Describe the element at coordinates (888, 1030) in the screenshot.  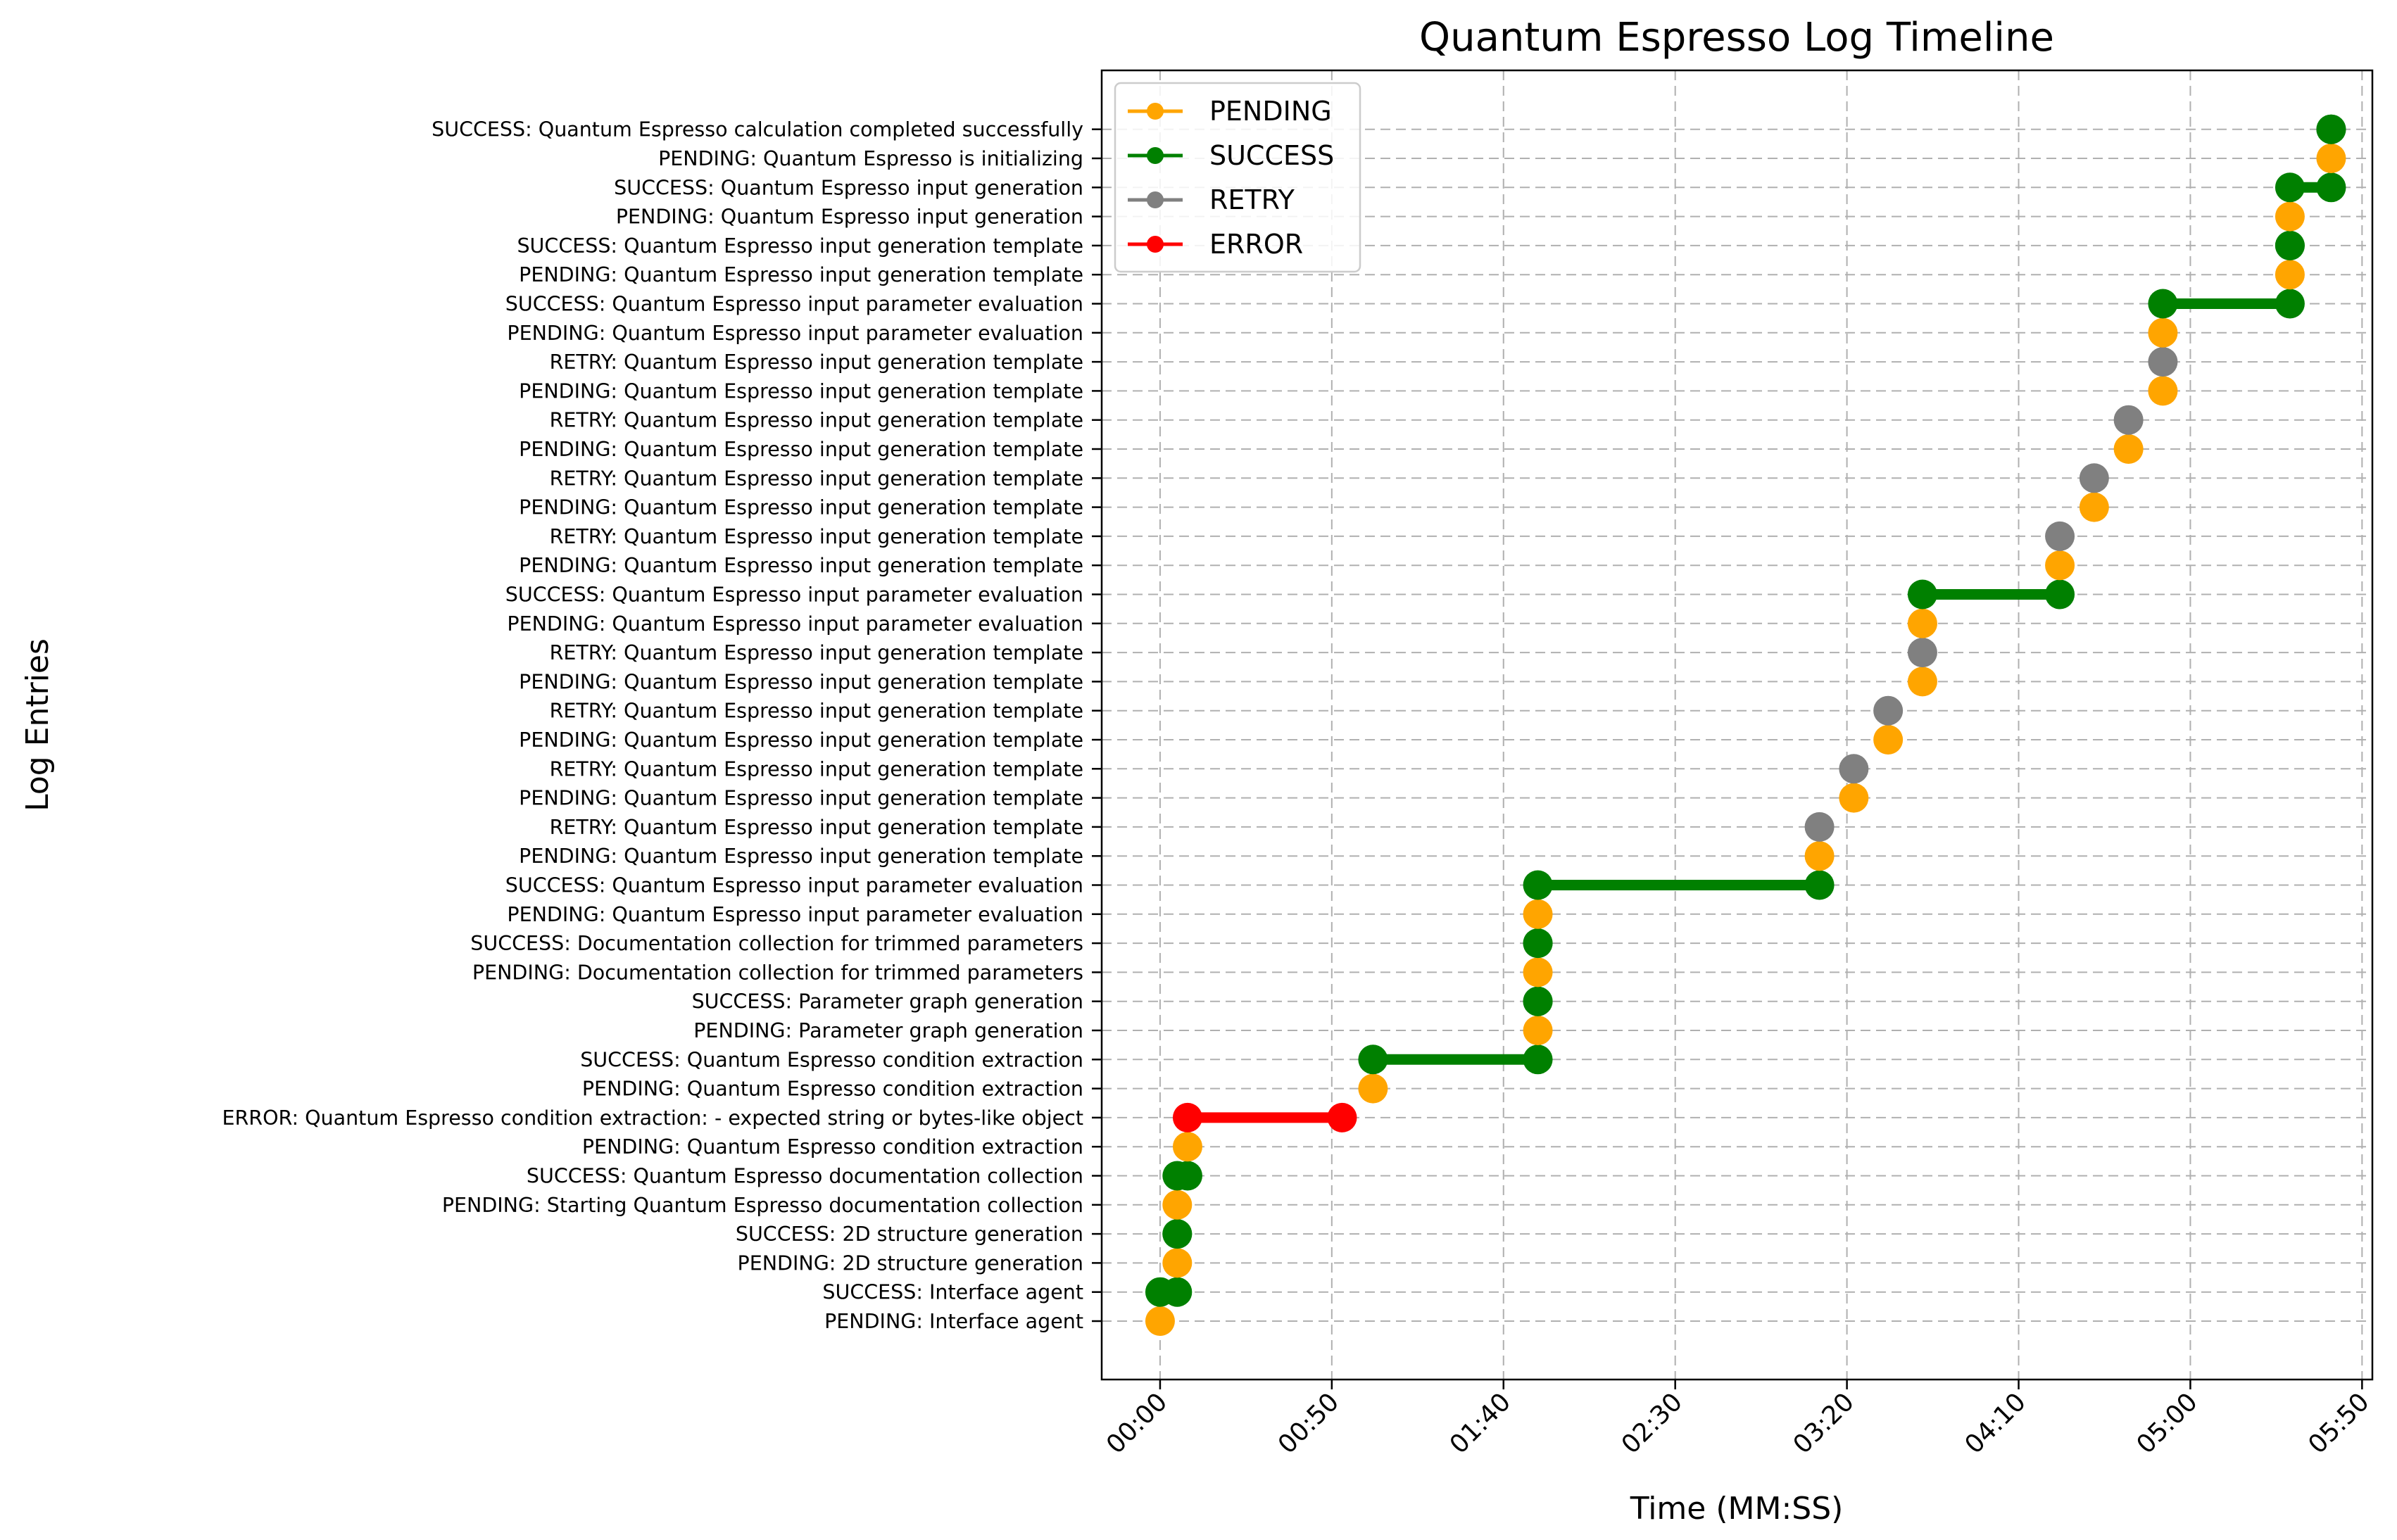
I see `y-tick-label: PENDING: Parameter graph generation` at that location.